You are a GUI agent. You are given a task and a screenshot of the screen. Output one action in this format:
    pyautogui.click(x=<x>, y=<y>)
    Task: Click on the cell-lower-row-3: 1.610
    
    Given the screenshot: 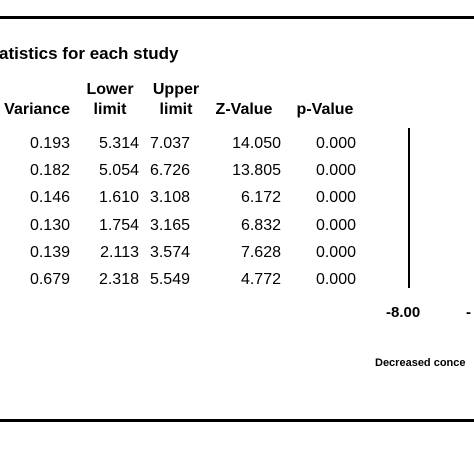 What is the action you would take?
    pyautogui.click(x=118, y=198)
    